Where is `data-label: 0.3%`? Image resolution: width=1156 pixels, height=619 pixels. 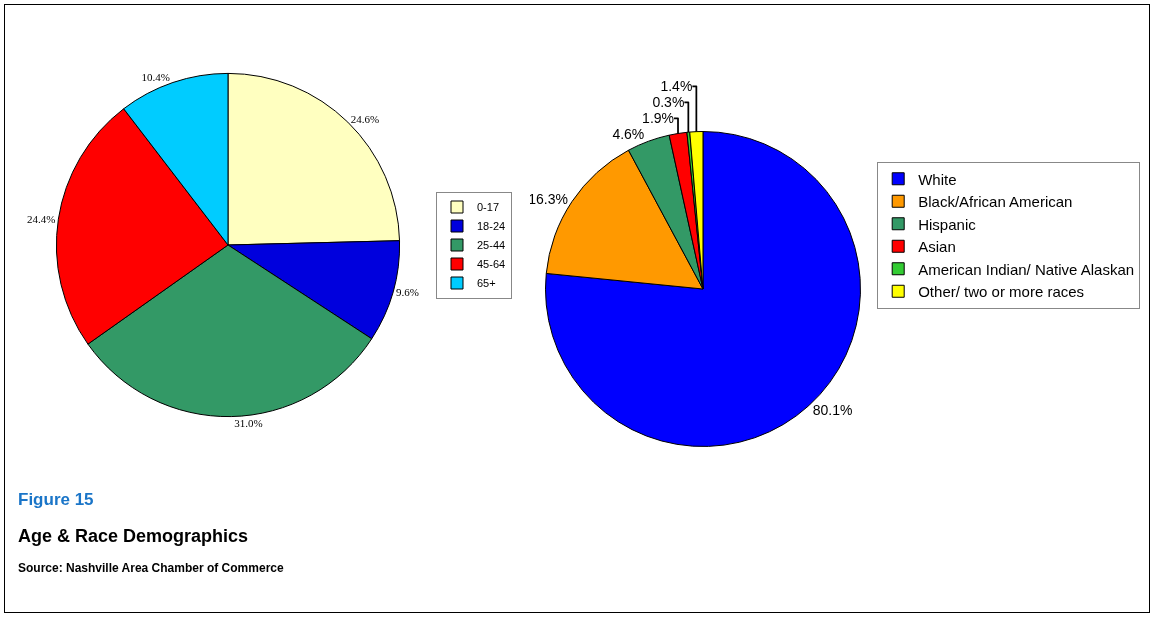
data-label: 0.3% is located at coordinates (668, 102).